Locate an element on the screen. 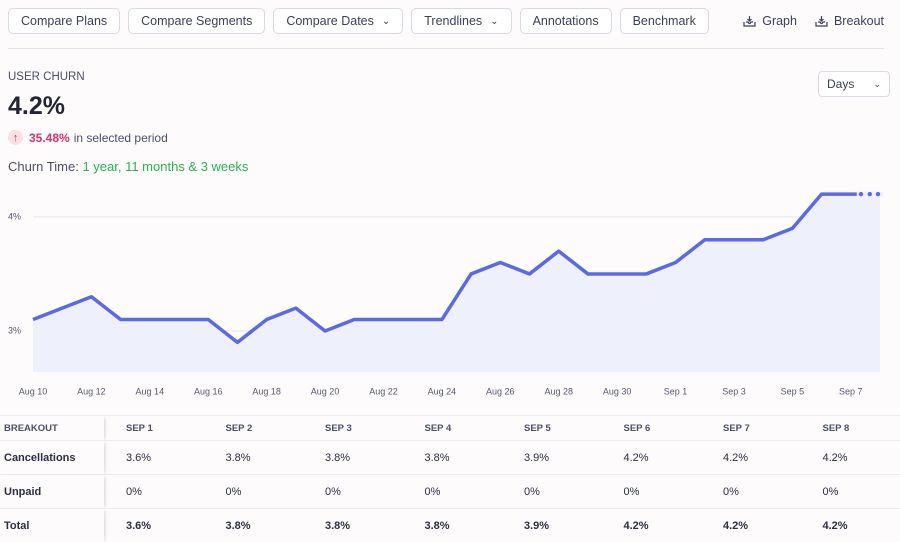 The image size is (900, 542). action-label: Breakout is located at coordinates (859, 21).